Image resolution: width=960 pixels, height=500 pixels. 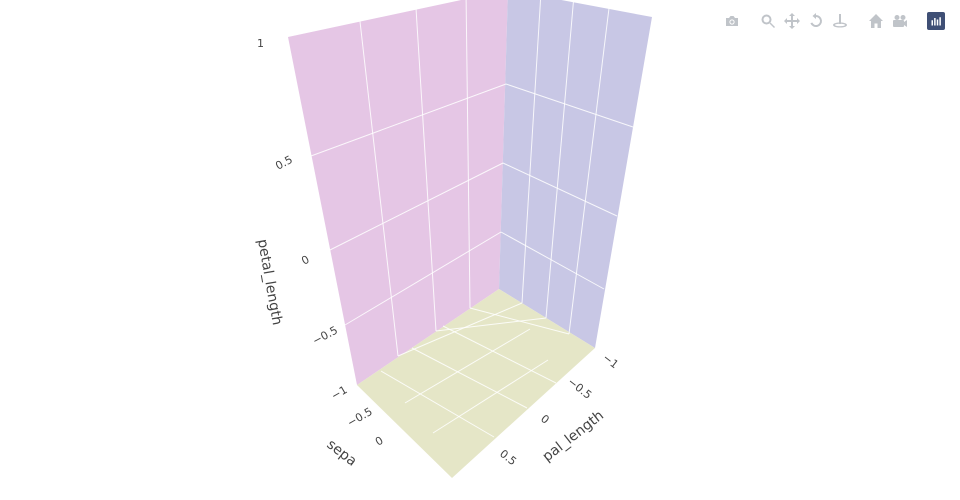 I want to click on z-tick-0.5: 0.5, so click(x=284, y=163).